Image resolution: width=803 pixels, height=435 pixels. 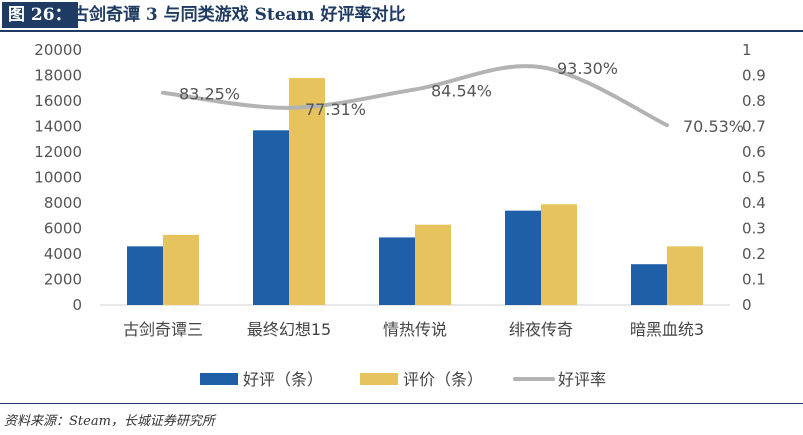 What do you see at coordinates (754, 152) in the screenshot?
I see `y-right-tick-label: 0.6` at bounding box center [754, 152].